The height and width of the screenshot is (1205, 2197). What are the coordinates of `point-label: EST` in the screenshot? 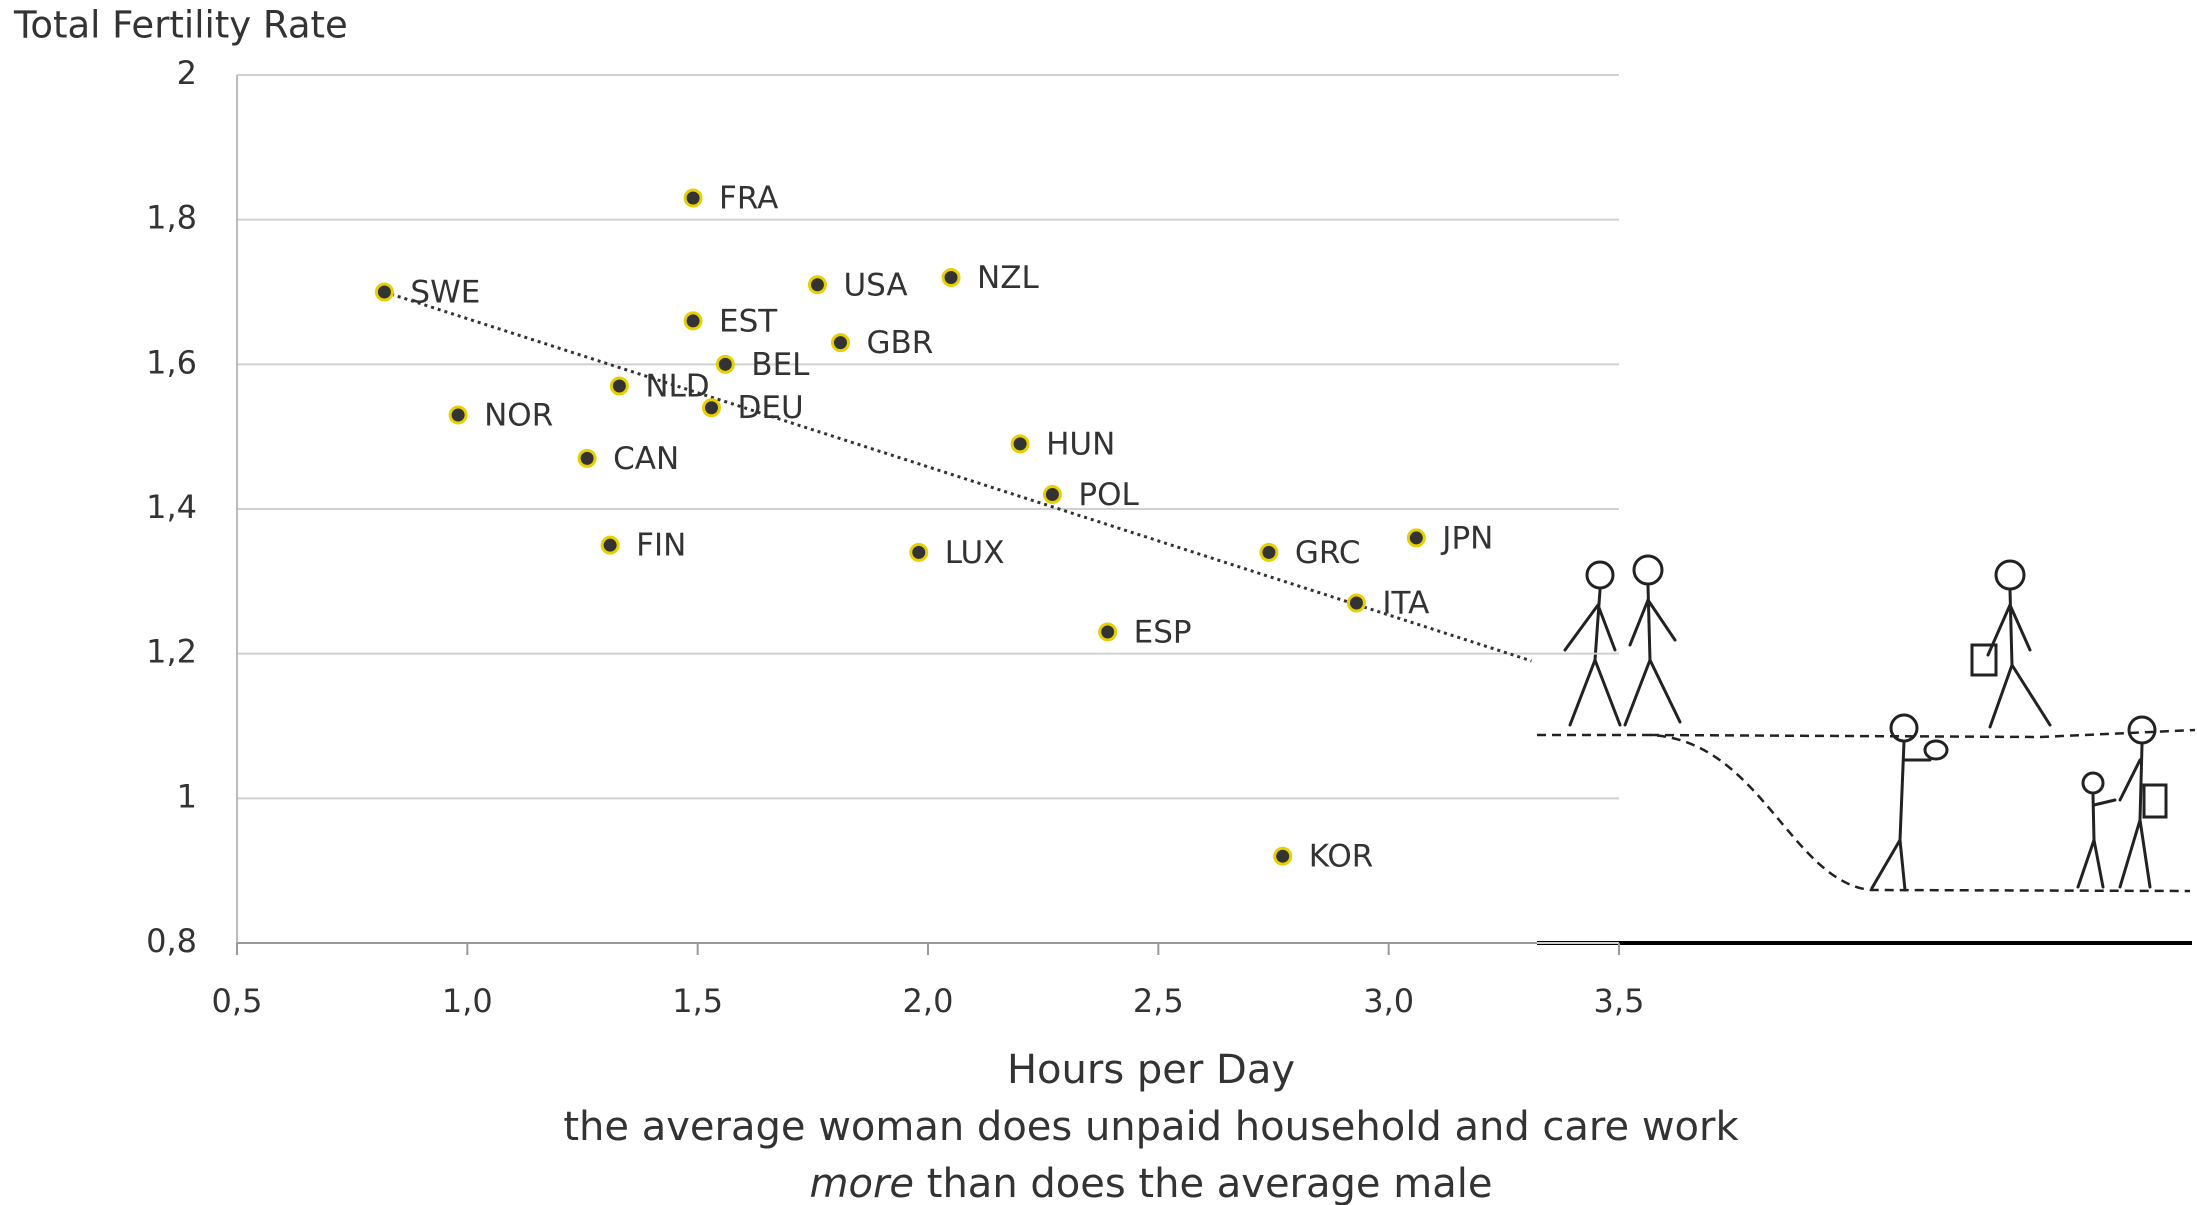 It's located at (748, 321).